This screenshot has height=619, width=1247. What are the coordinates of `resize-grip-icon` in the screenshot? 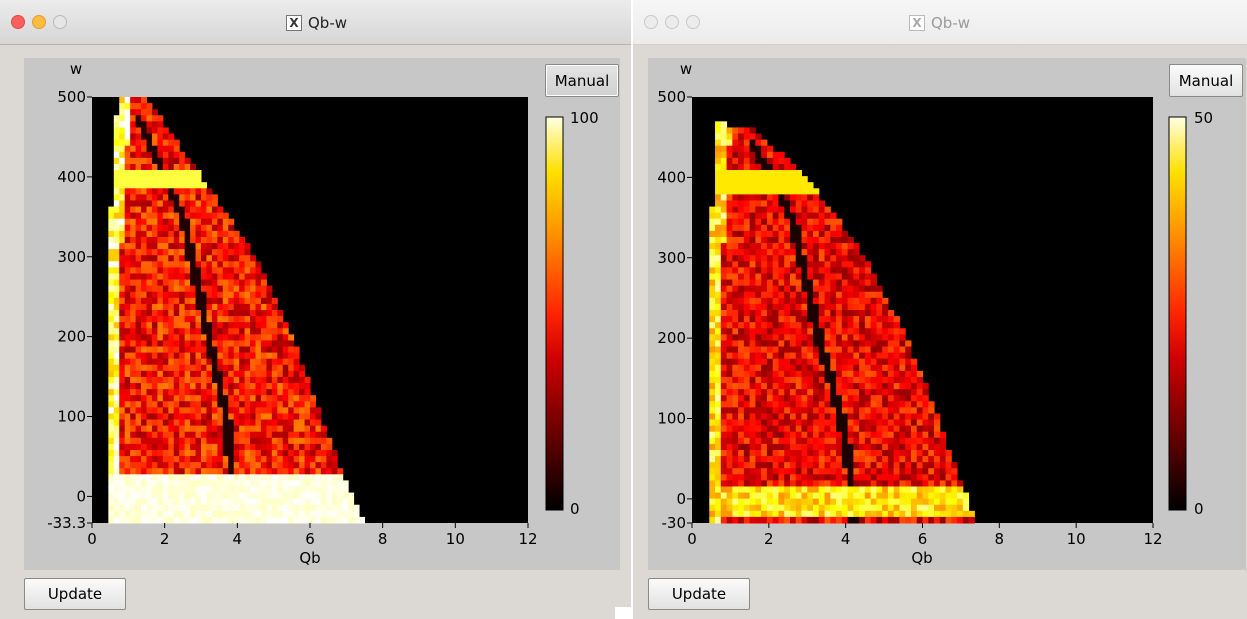 It's located at (623, 613).